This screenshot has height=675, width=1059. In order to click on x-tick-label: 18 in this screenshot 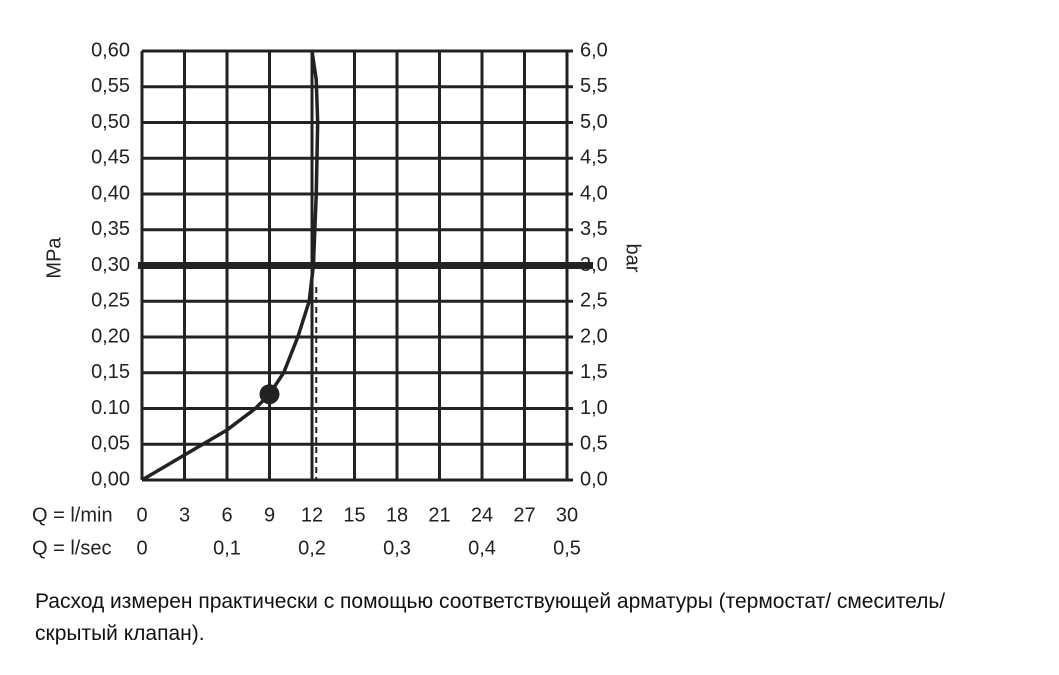, I will do `click(397, 515)`.